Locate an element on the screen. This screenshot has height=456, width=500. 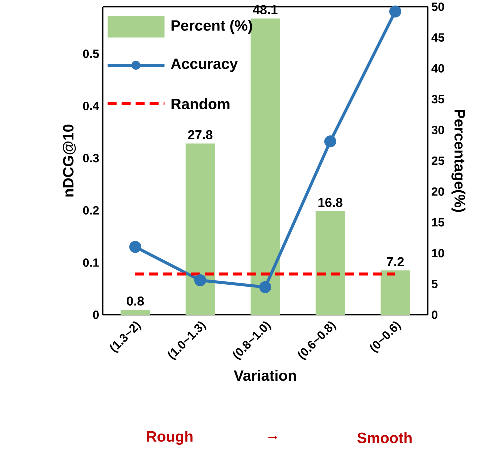
text: Rough is located at coordinates (170, 438).